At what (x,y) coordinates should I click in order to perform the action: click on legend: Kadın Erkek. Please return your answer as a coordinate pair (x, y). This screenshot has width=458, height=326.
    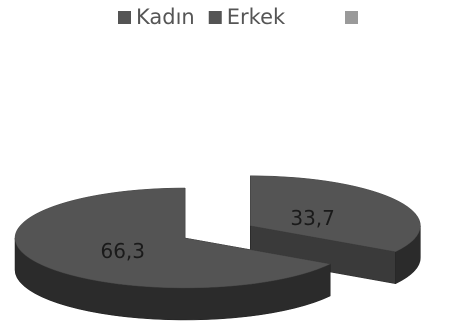
    Looking at the image, I should click on (202, 17).